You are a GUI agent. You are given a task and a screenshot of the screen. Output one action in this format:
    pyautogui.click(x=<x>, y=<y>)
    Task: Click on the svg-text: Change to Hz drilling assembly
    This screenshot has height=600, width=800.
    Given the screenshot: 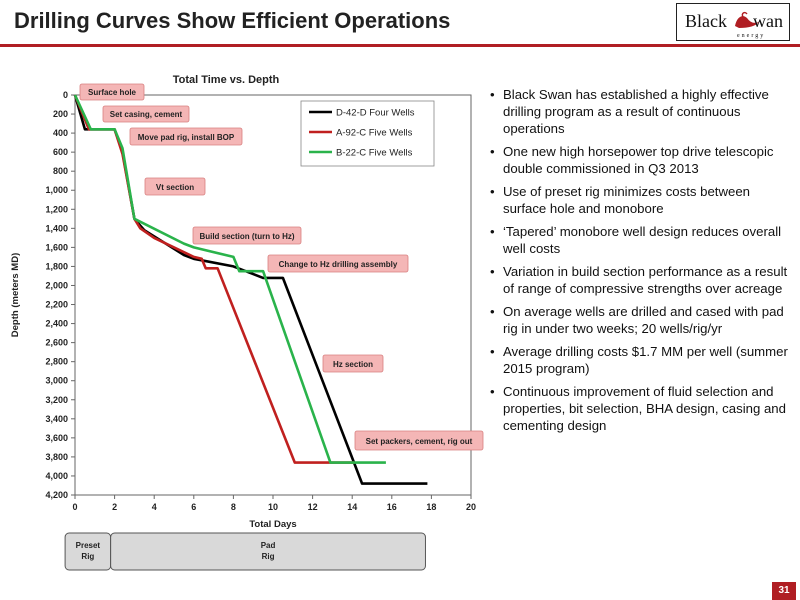 What is the action you would take?
    pyautogui.click(x=338, y=264)
    